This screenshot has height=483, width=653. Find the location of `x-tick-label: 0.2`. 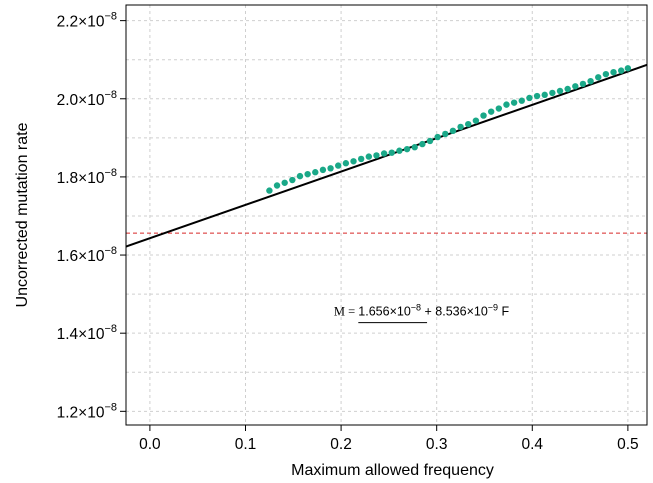

x-tick-label: 0.2 is located at coordinates (341, 444).